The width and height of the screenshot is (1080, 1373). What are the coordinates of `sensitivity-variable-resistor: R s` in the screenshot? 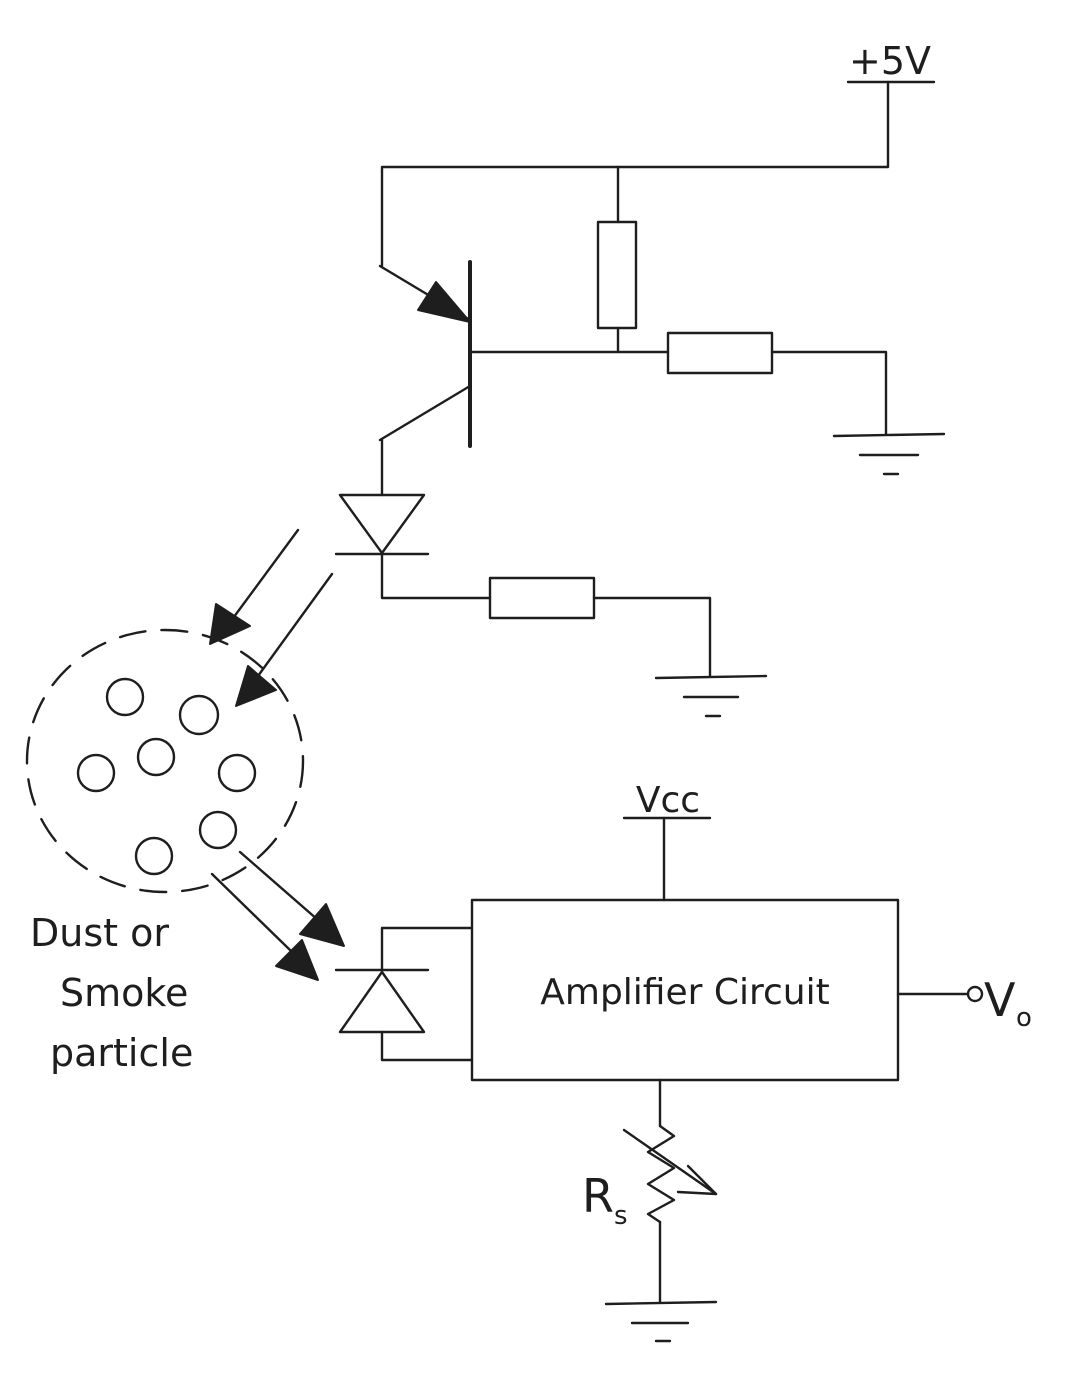 It's located at (650, 1191).